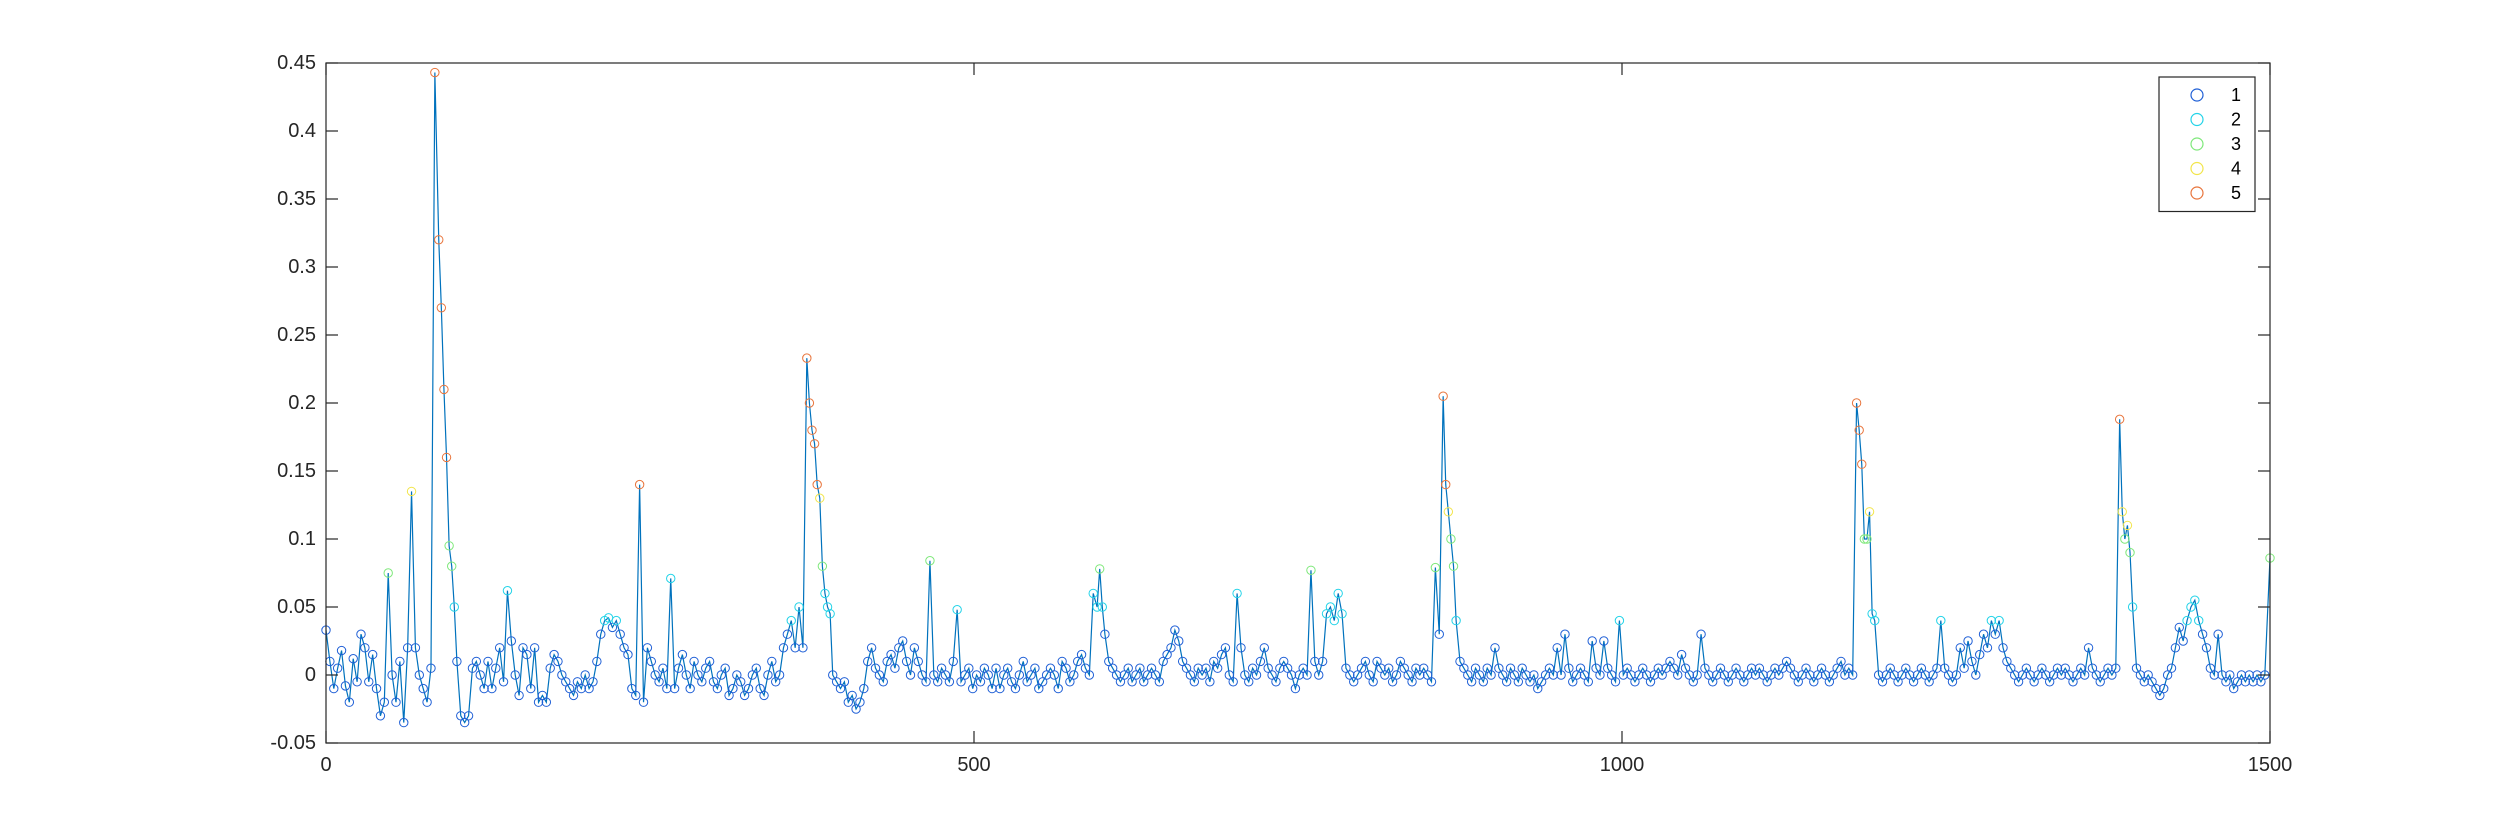  Describe the element at coordinates (296, 63) in the screenshot. I see `y-tick-label: 0.45` at that location.